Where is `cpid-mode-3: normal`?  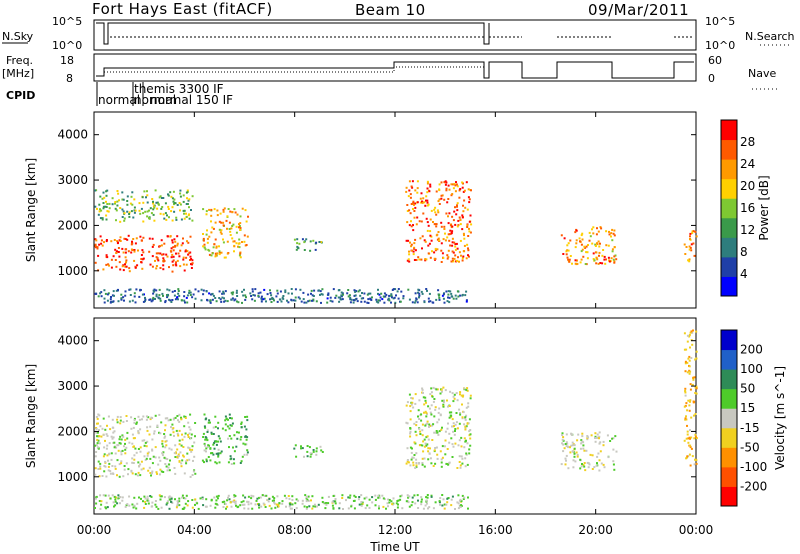
cpid-mode-3: normal is located at coordinates (155, 100).